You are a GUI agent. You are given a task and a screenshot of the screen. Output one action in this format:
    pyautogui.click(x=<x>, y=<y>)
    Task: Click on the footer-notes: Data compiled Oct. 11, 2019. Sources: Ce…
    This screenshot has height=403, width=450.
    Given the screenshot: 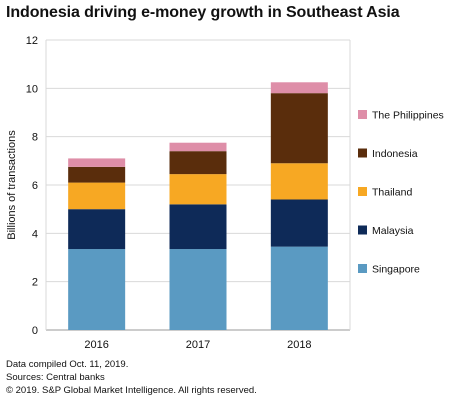 What is the action you would take?
    pyautogui.click(x=131, y=377)
    